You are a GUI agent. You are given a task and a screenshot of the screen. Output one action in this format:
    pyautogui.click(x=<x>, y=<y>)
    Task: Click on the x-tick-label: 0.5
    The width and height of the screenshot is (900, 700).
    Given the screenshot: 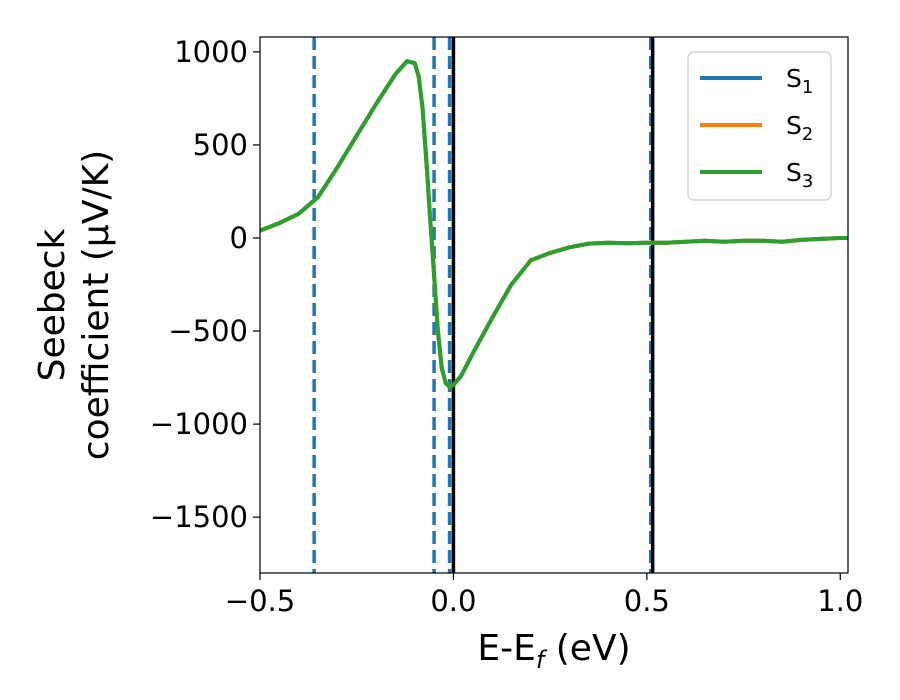 What is the action you would take?
    pyautogui.click(x=647, y=601)
    